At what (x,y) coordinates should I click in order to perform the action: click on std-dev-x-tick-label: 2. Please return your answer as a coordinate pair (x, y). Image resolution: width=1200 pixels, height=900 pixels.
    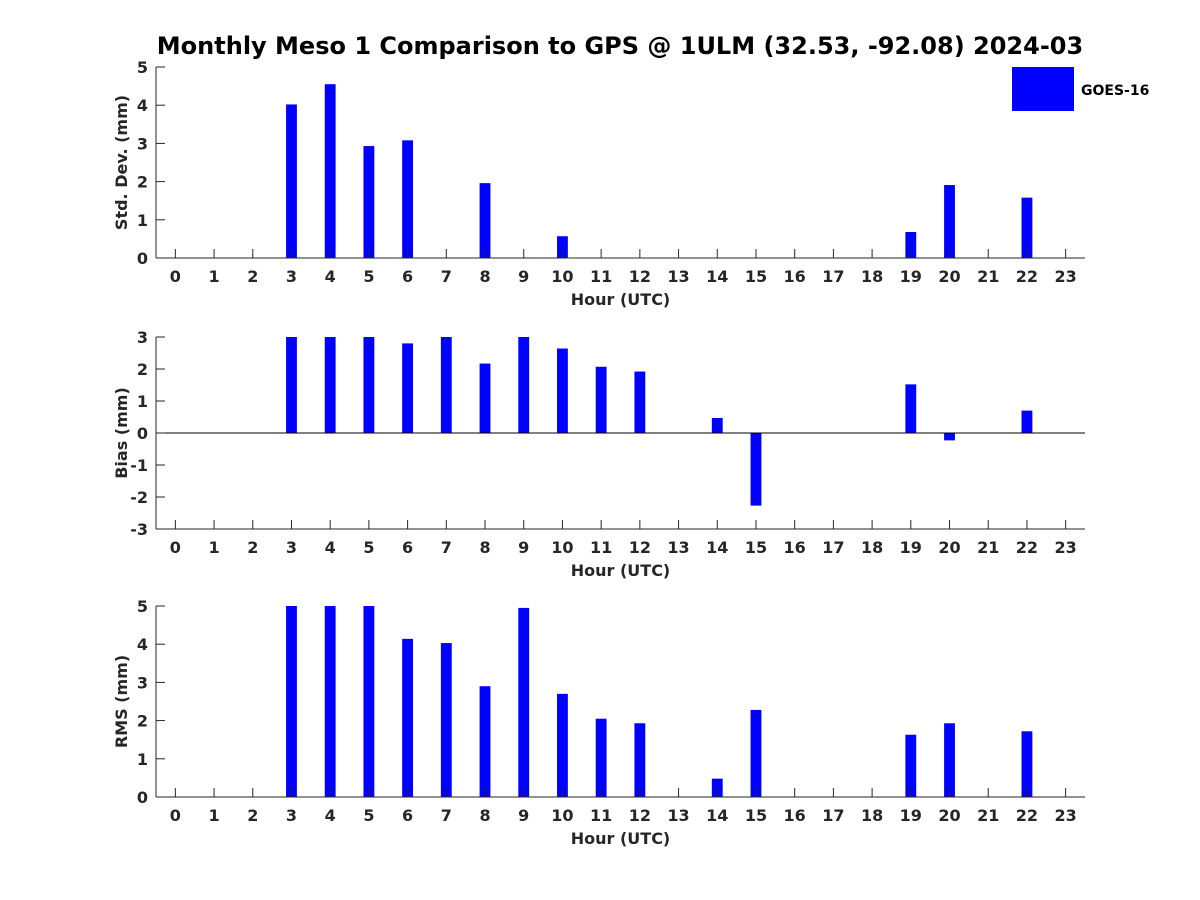
    Looking at the image, I should click on (252, 276).